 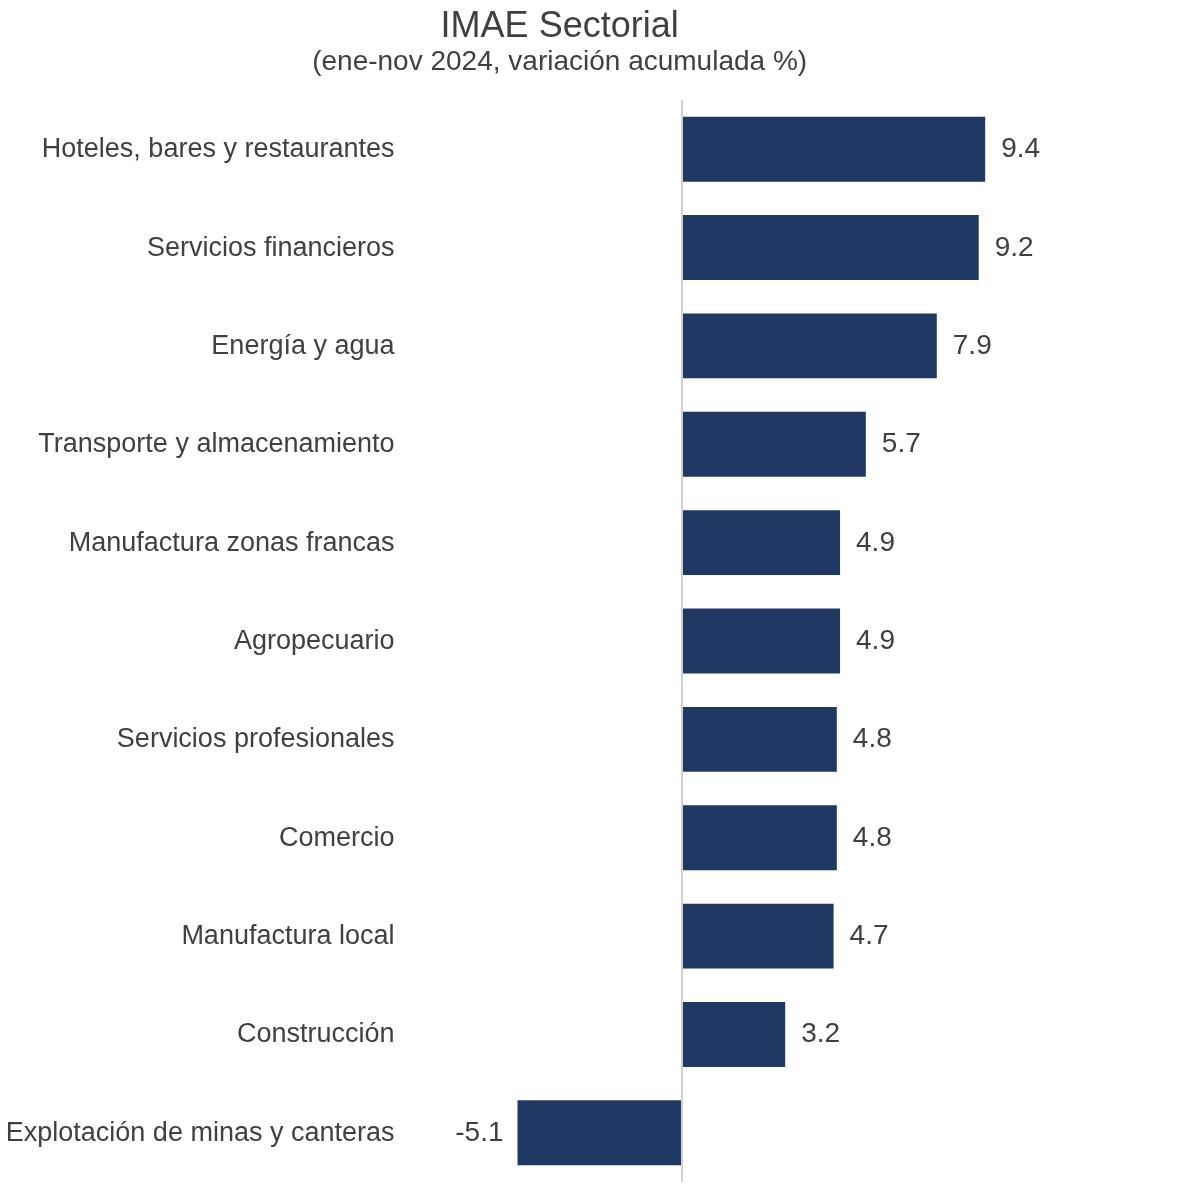 I want to click on data-label: 5.7, so click(x=901, y=443).